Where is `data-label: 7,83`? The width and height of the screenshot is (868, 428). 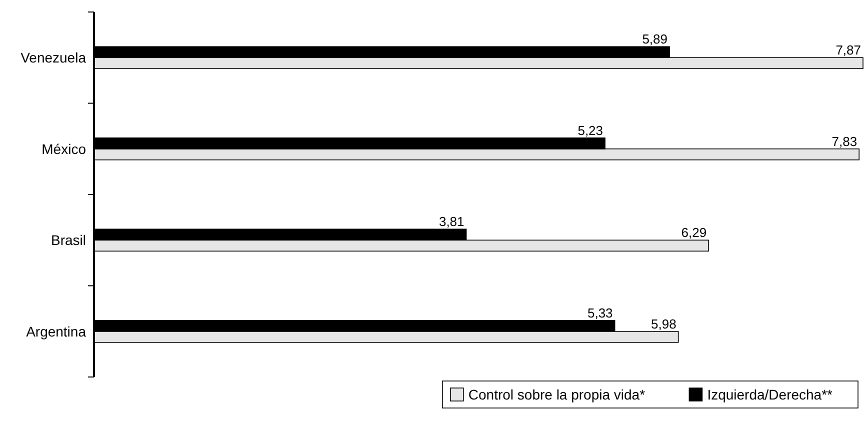 data-label: 7,83 is located at coordinates (845, 141).